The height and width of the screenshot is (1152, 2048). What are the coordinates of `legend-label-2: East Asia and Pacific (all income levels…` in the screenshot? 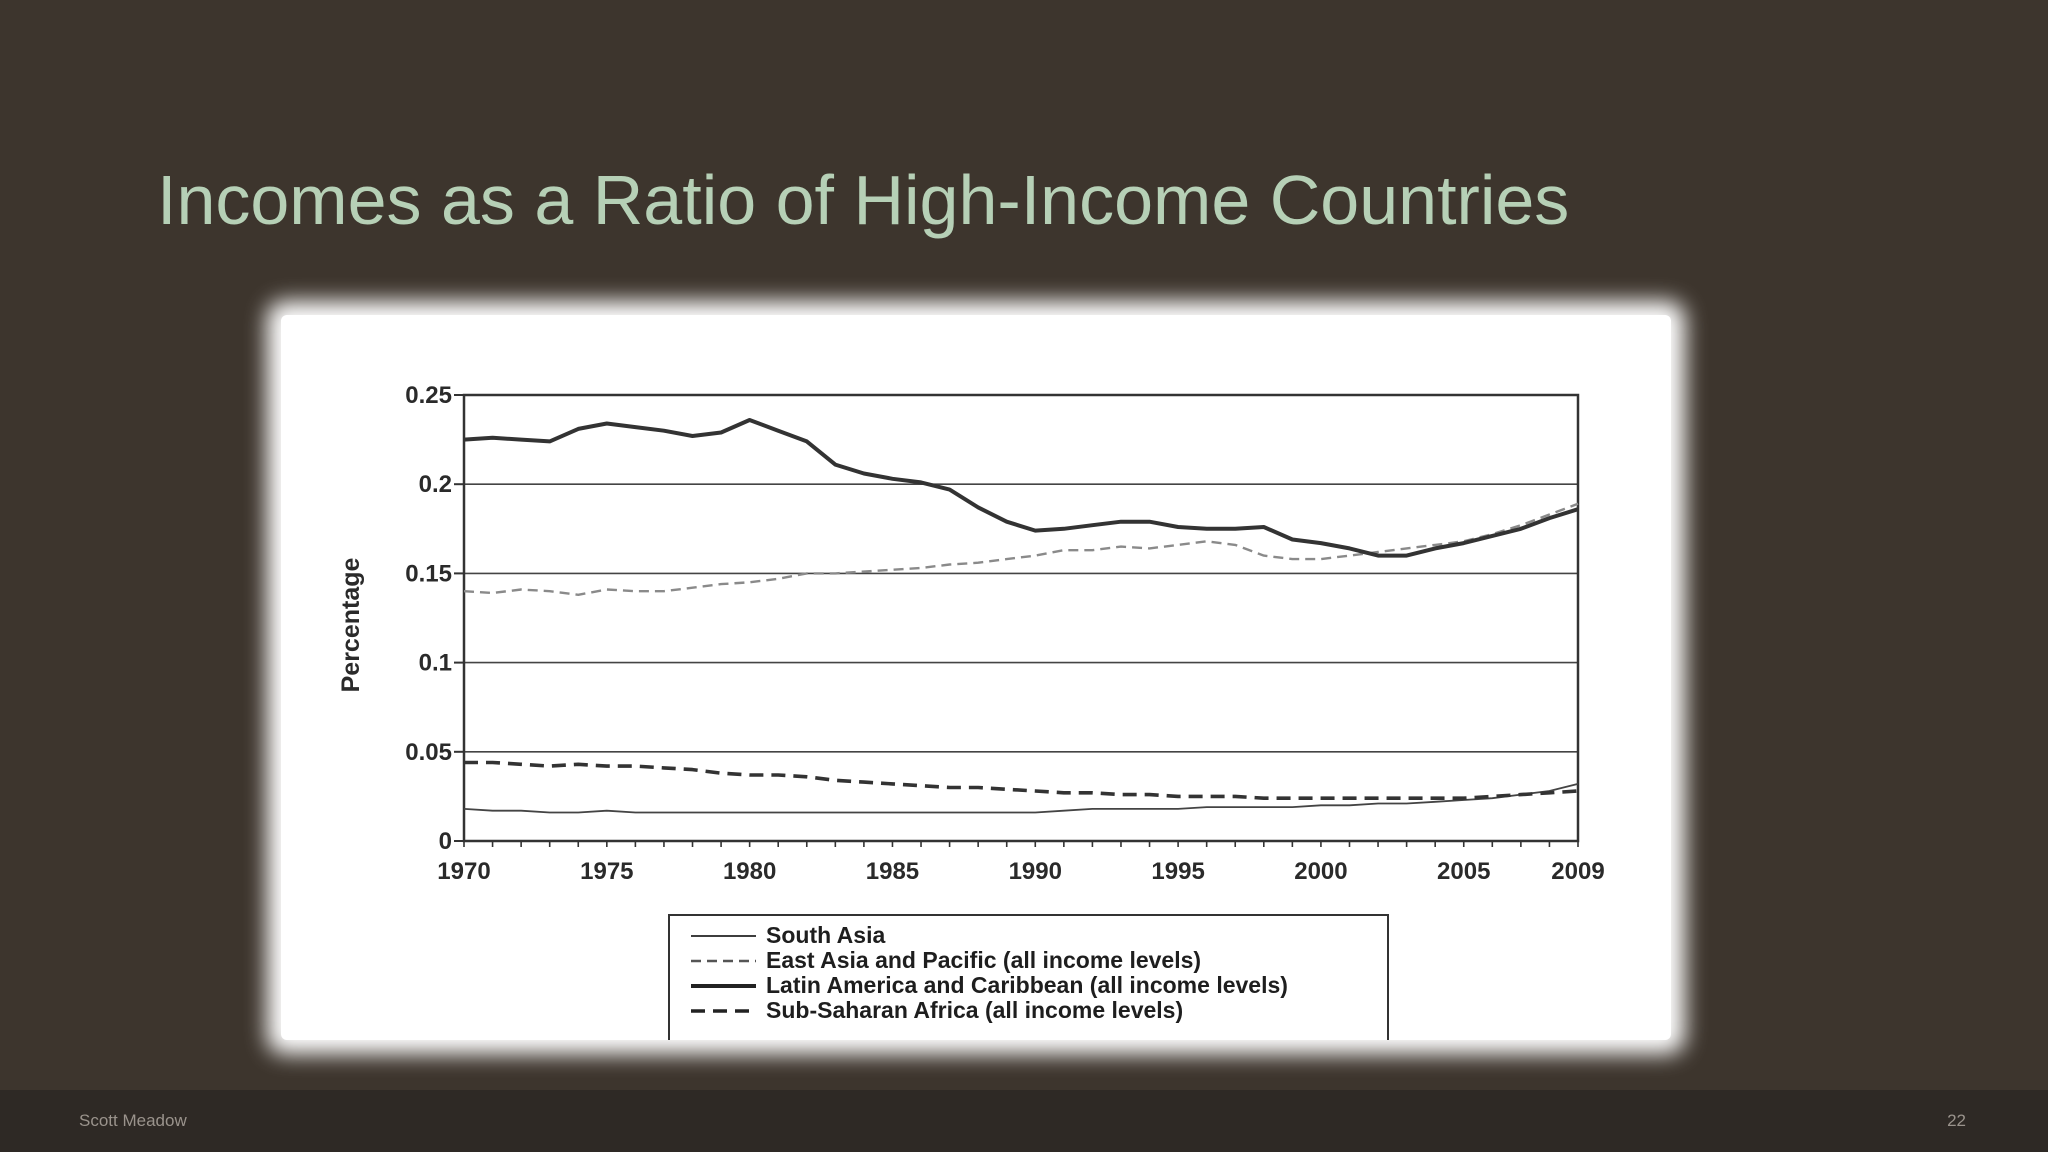 It's located at (983, 960).